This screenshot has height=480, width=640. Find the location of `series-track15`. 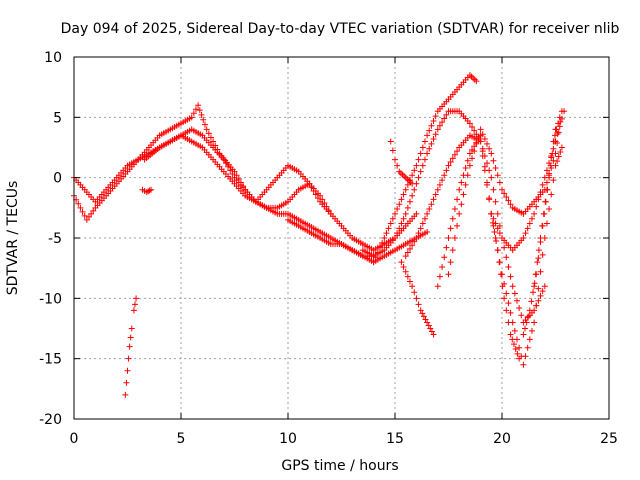

series-track15 is located at coordinates (547, 202).